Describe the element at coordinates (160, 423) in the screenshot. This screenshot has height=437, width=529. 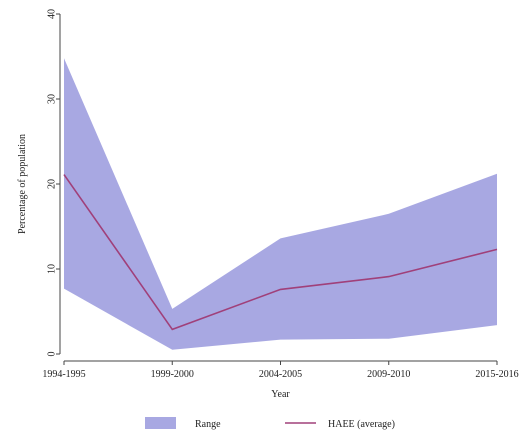
I see `legend-swatch-range` at that location.